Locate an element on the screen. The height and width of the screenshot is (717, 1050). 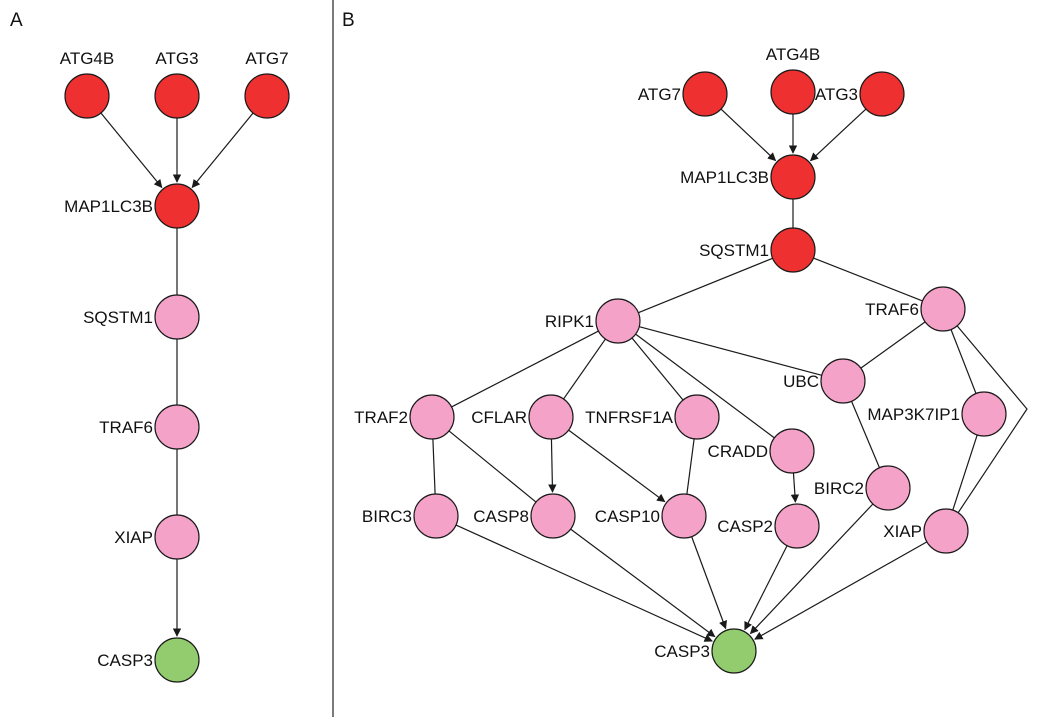
edge-xiap-to-casp3 is located at coordinates (841, 590).